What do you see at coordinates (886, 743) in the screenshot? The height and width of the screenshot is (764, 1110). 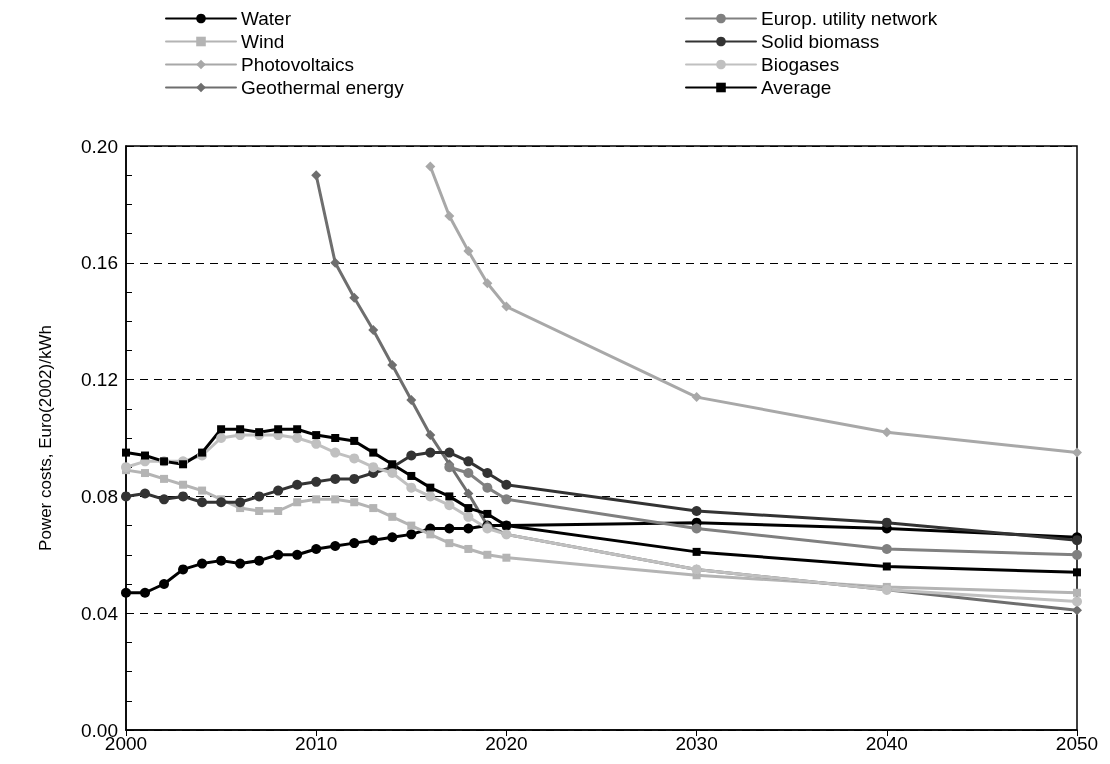 I see `x-tick-label: 2040` at bounding box center [886, 743].